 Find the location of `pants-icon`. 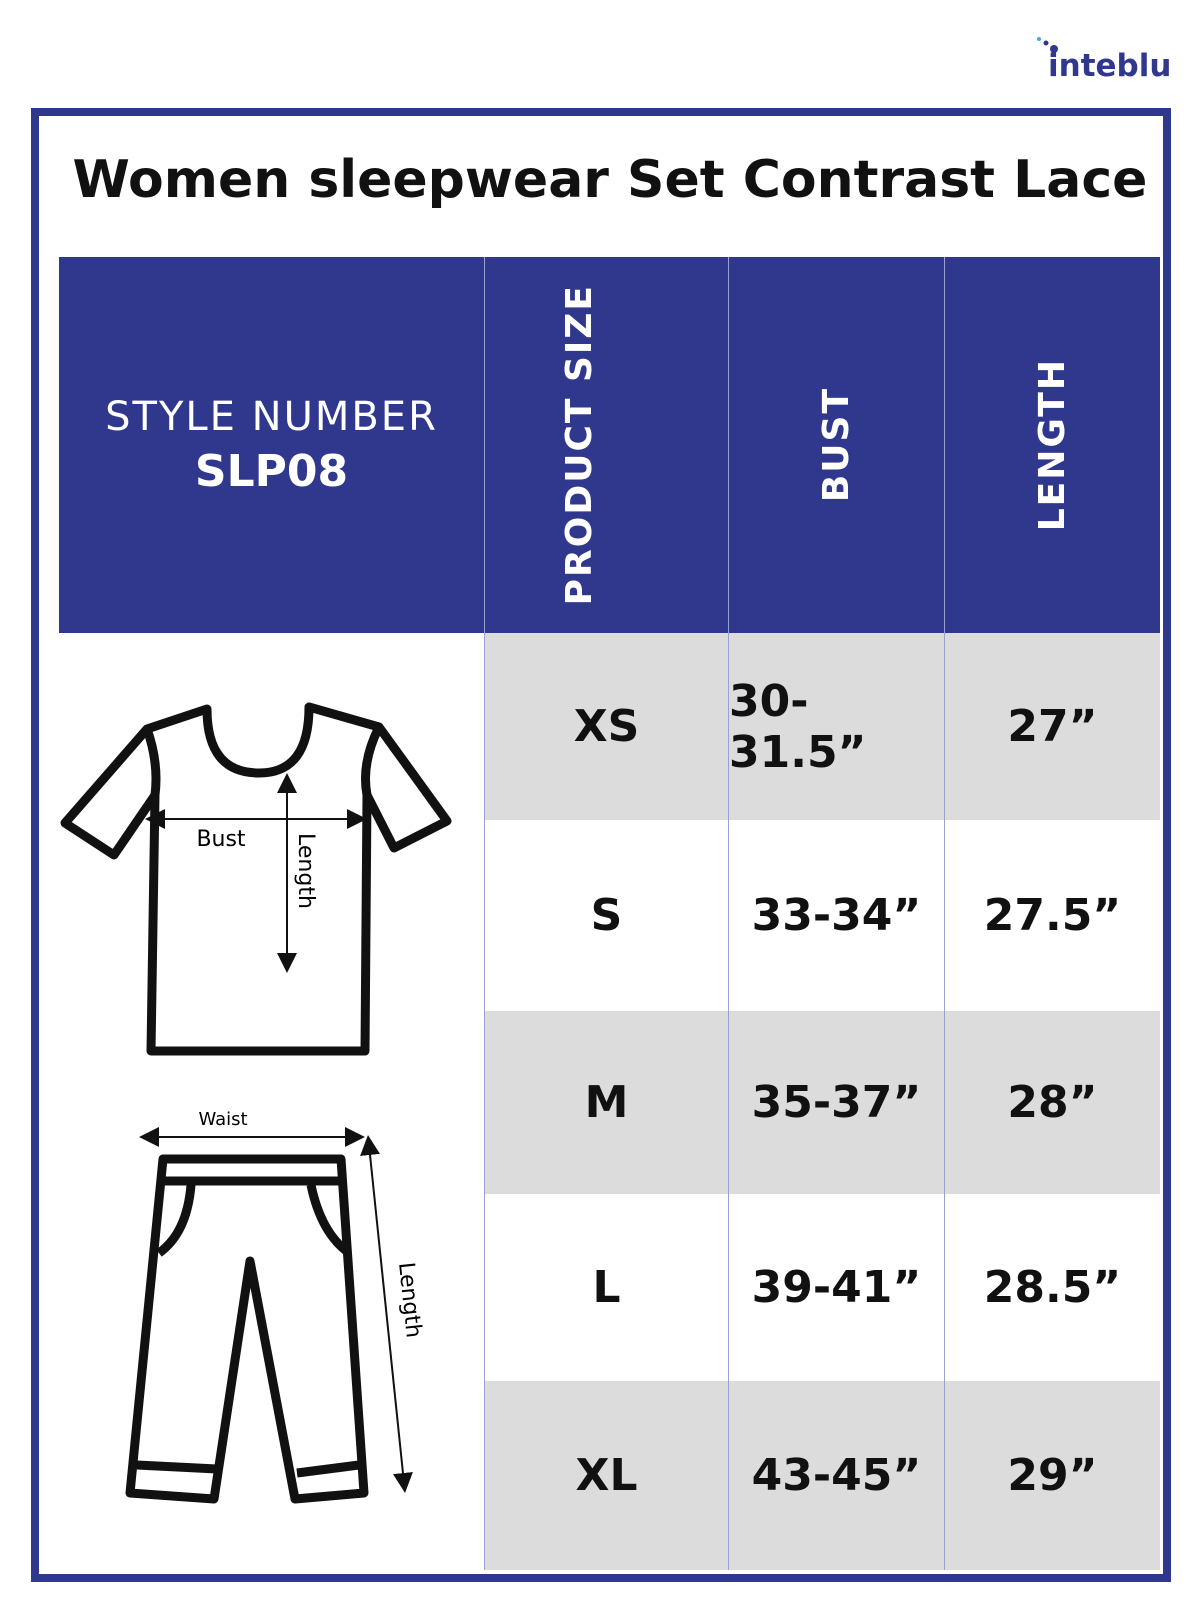

pants-icon is located at coordinates (247, 1329).